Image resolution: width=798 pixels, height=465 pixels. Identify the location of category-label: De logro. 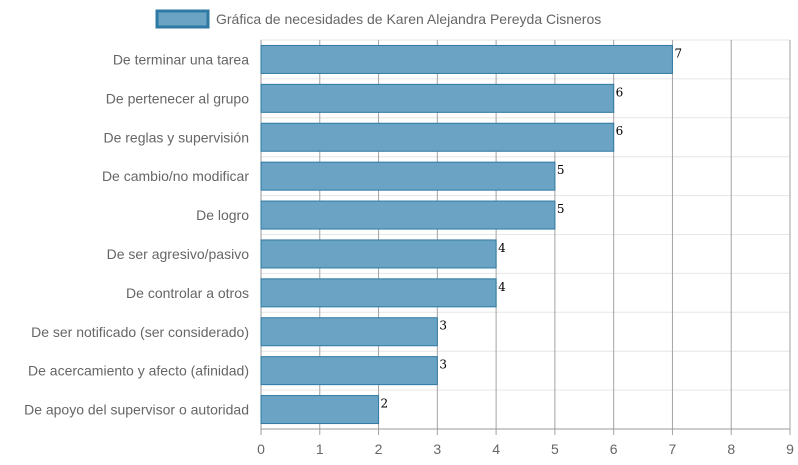
(222, 215).